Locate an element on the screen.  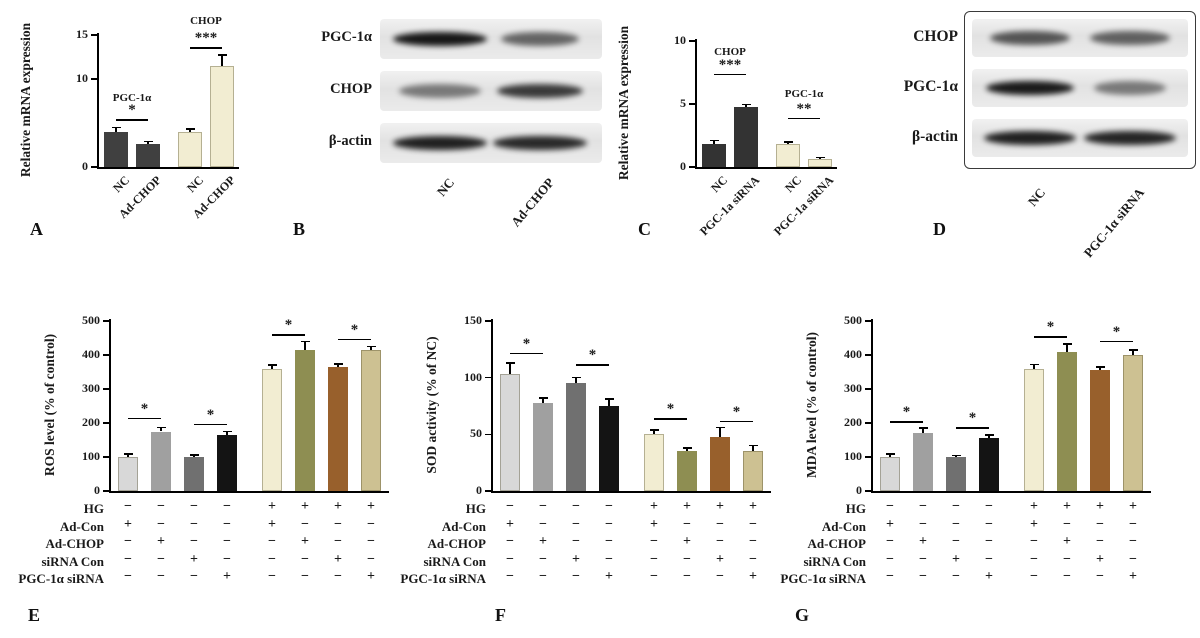
y-tick-label: 300 is located at coordinates (91, 388).